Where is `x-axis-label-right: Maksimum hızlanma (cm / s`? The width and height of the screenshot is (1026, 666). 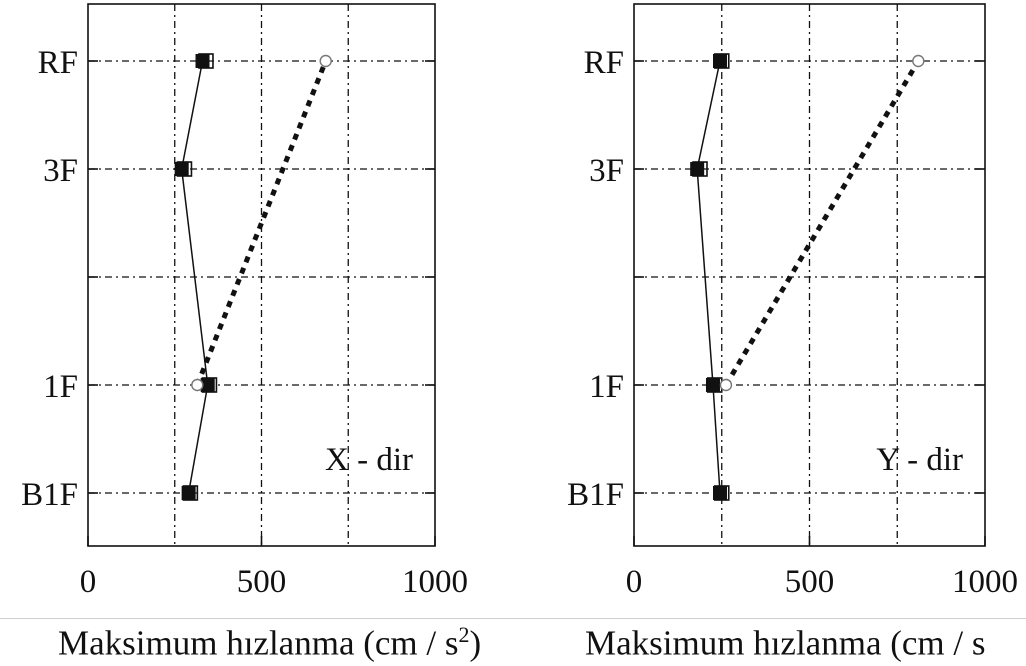 x-axis-label-right: Maksimum hızlanma (cm / s is located at coordinates (785, 643).